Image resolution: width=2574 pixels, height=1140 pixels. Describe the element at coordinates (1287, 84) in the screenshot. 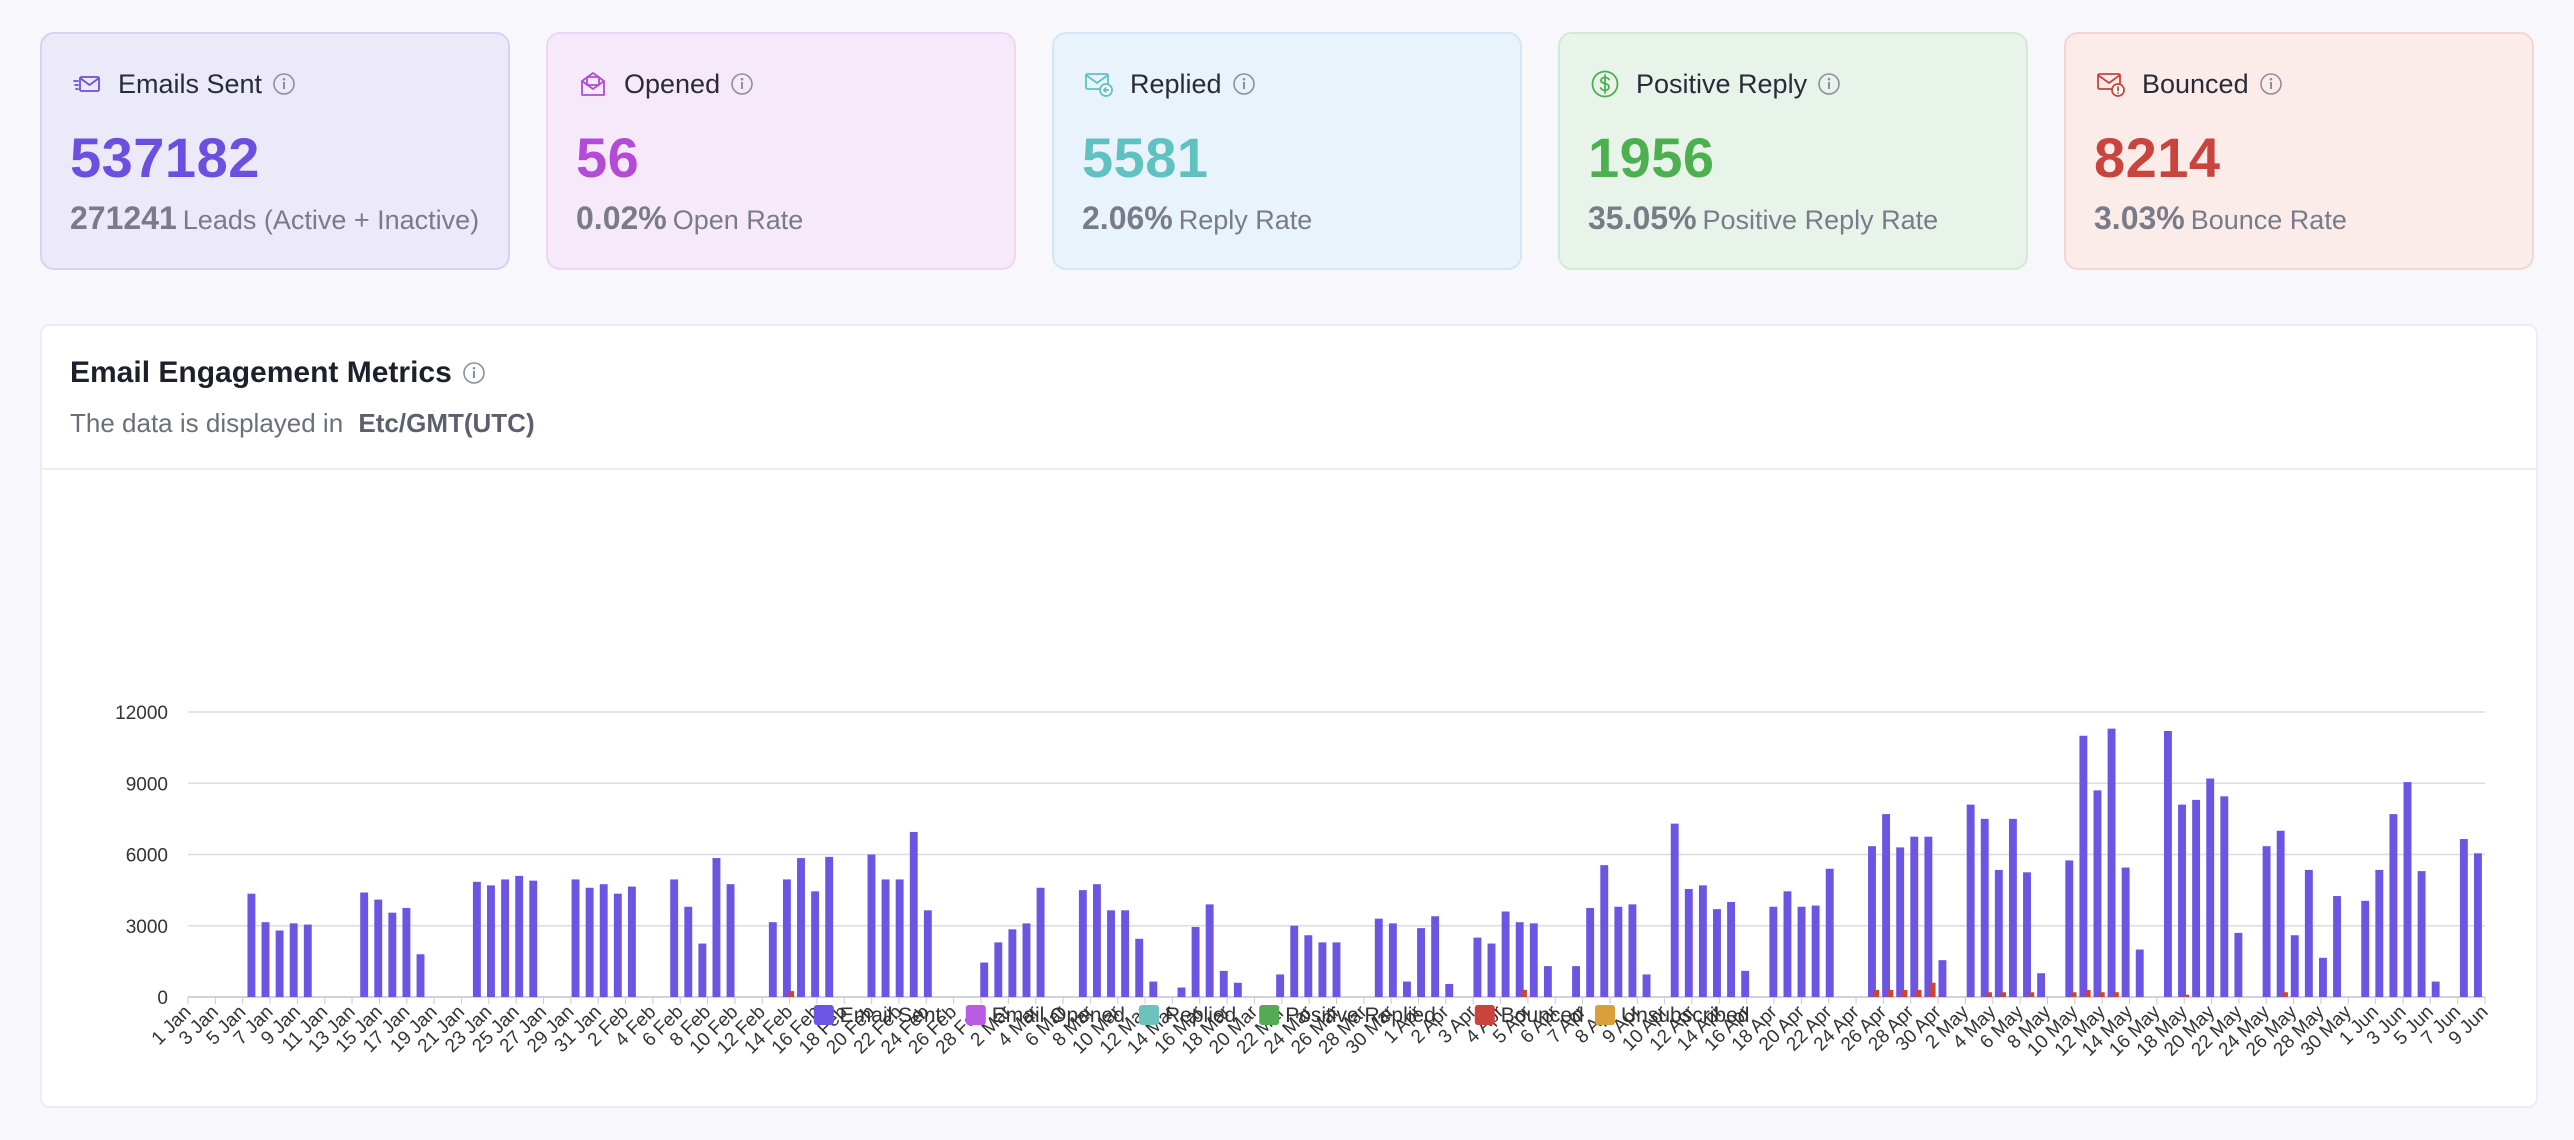

I see `card-header: Replied` at that location.